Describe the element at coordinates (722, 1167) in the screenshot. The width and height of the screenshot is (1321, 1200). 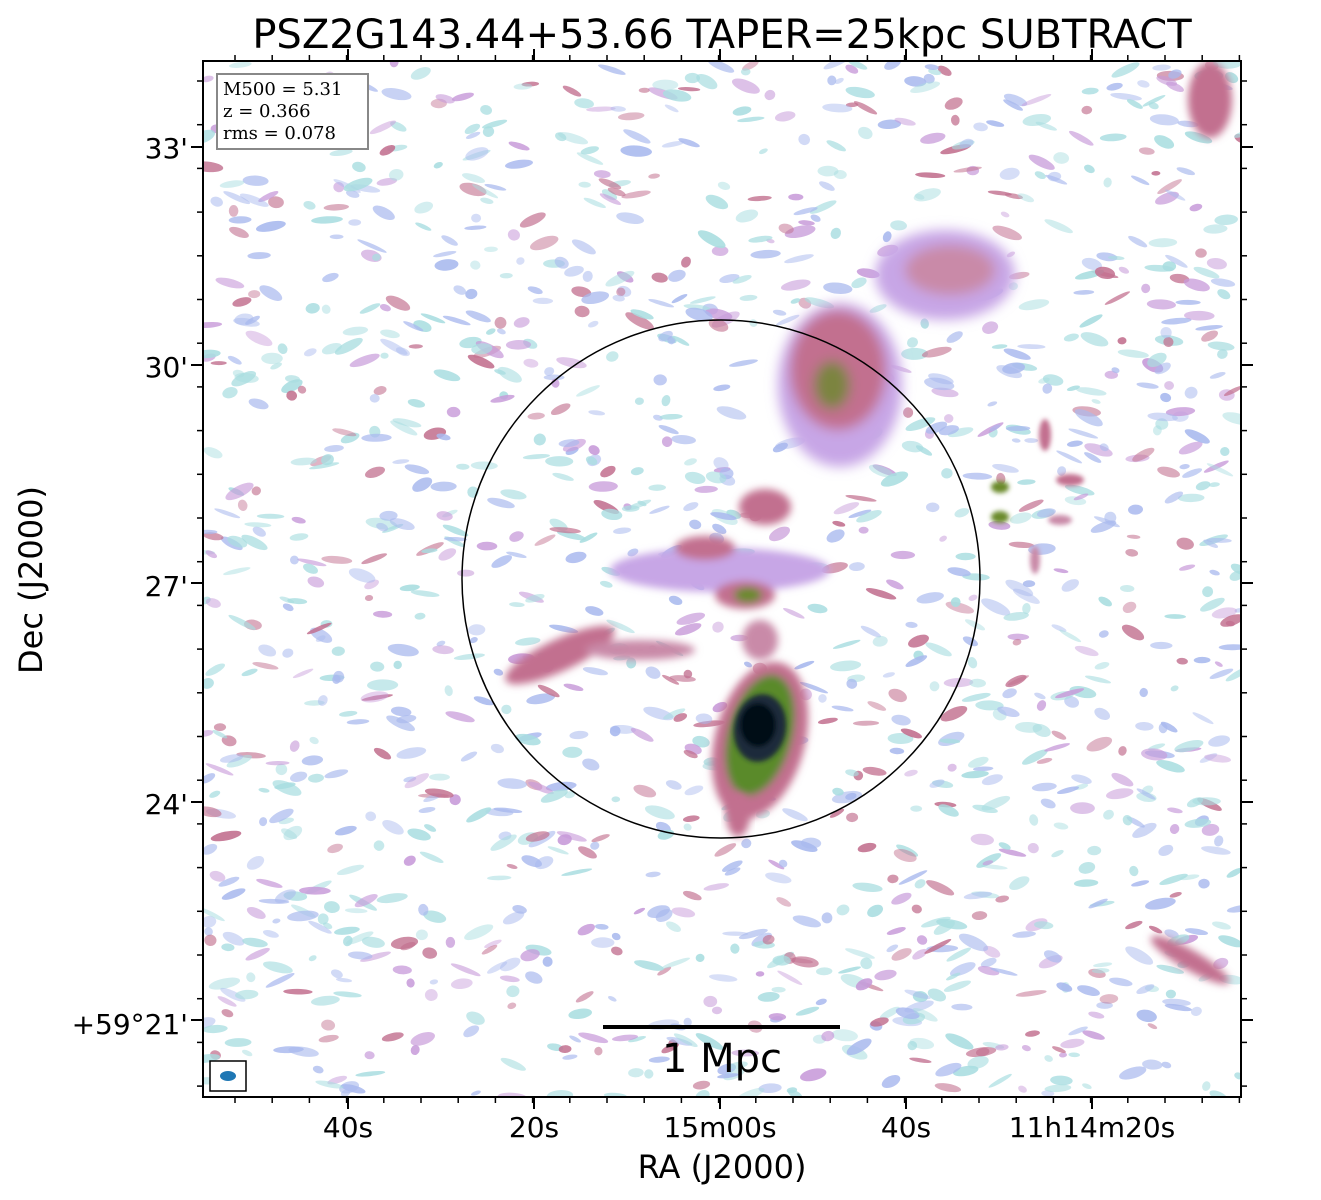
I see `x-axis-title: RA (J2000)` at that location.